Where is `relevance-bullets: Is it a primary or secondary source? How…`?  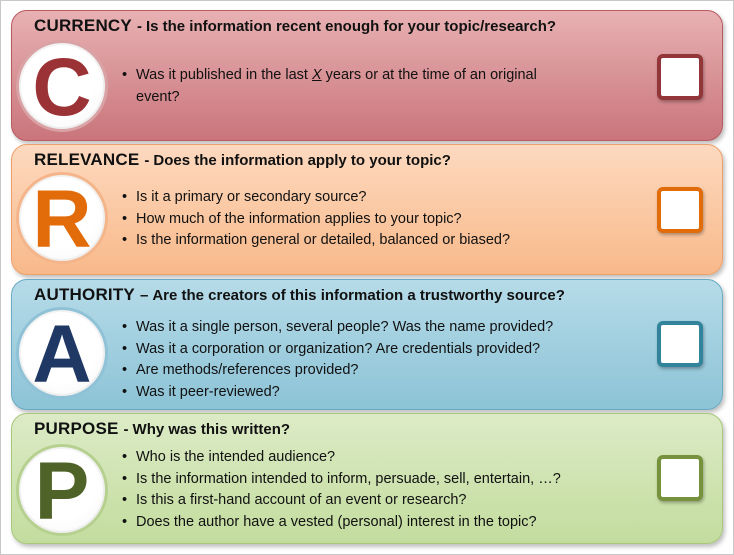 relevance-bullets: Is it a primary or secondary source? How… is located at coordinates (382, 219).